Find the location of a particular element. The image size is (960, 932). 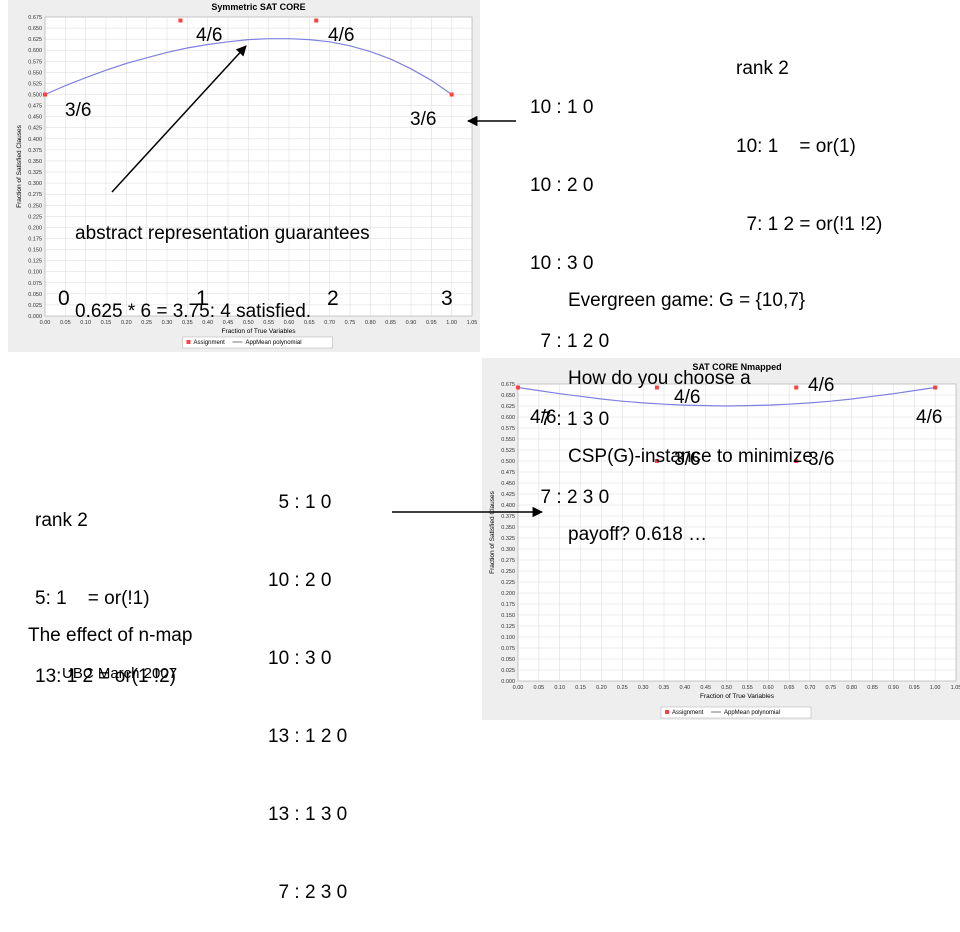

x-tick-label: 0.90 is located at coordinates (893, 688).